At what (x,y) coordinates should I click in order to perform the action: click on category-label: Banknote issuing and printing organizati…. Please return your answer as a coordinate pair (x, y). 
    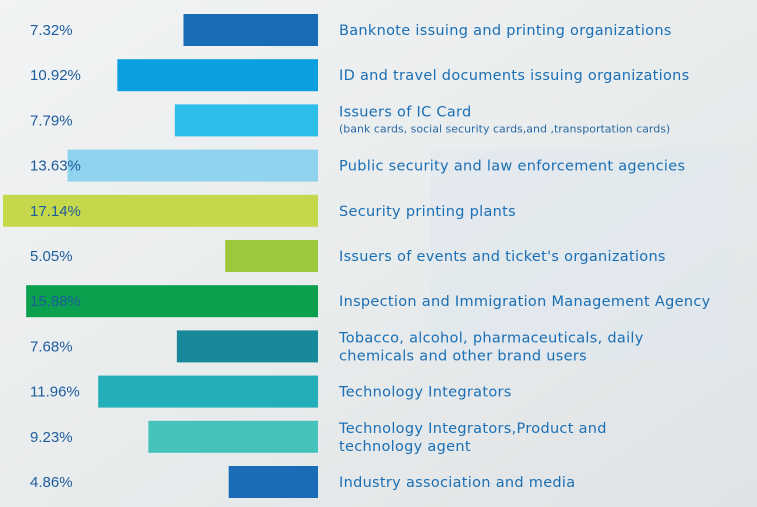
    Looking at the image, I should click on (505, 31).